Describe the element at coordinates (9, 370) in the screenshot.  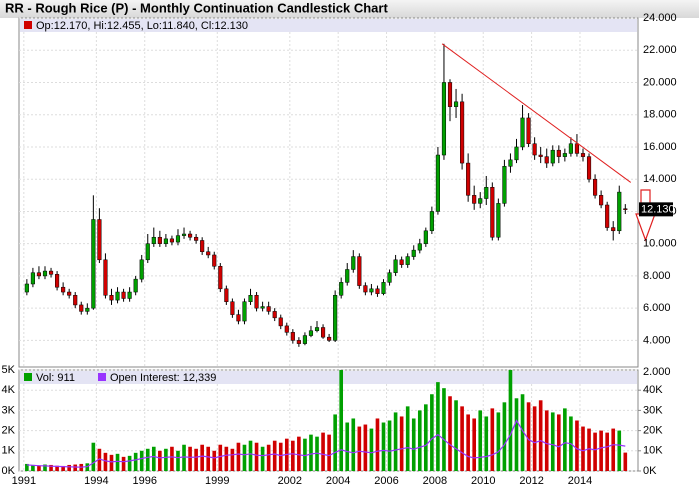
I see `vol-tick-label: 5K` at that location.